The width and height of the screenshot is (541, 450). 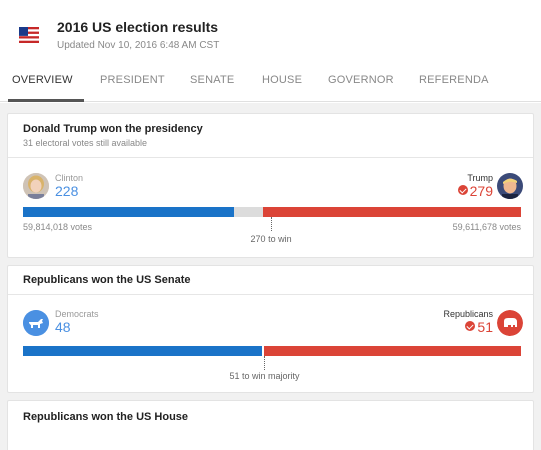 What do you see at coordinates (481, 191) in the screenshot?
I see `trump-electoral-votes: 279` at bounding box center [481, 191].